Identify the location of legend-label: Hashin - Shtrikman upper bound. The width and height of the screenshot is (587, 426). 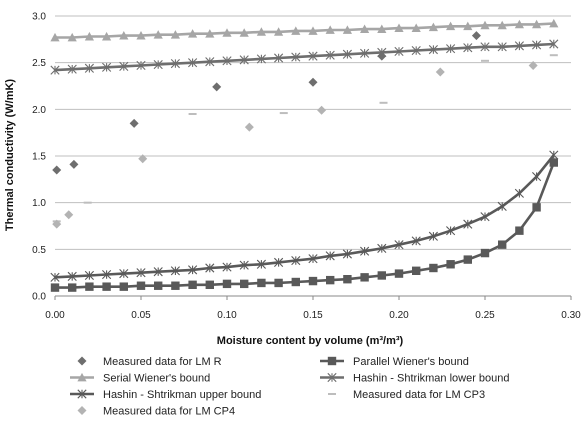
(182, 395).